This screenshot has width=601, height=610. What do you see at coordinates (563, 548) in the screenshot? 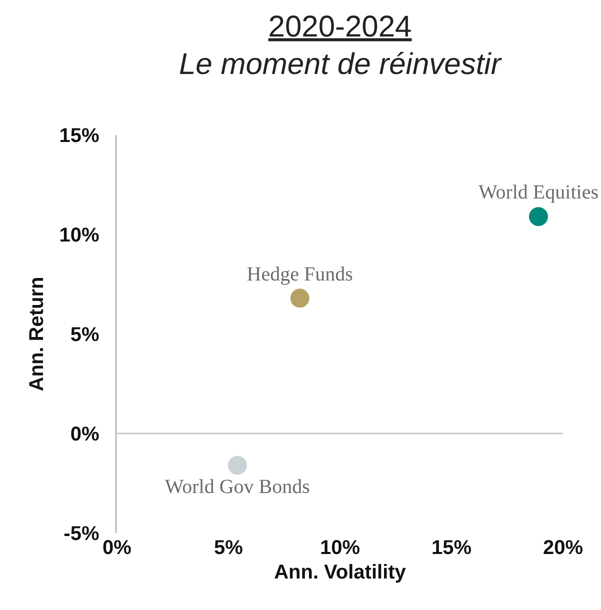
I see `x-tick-label: 20%` at bounding box center [563, 548].